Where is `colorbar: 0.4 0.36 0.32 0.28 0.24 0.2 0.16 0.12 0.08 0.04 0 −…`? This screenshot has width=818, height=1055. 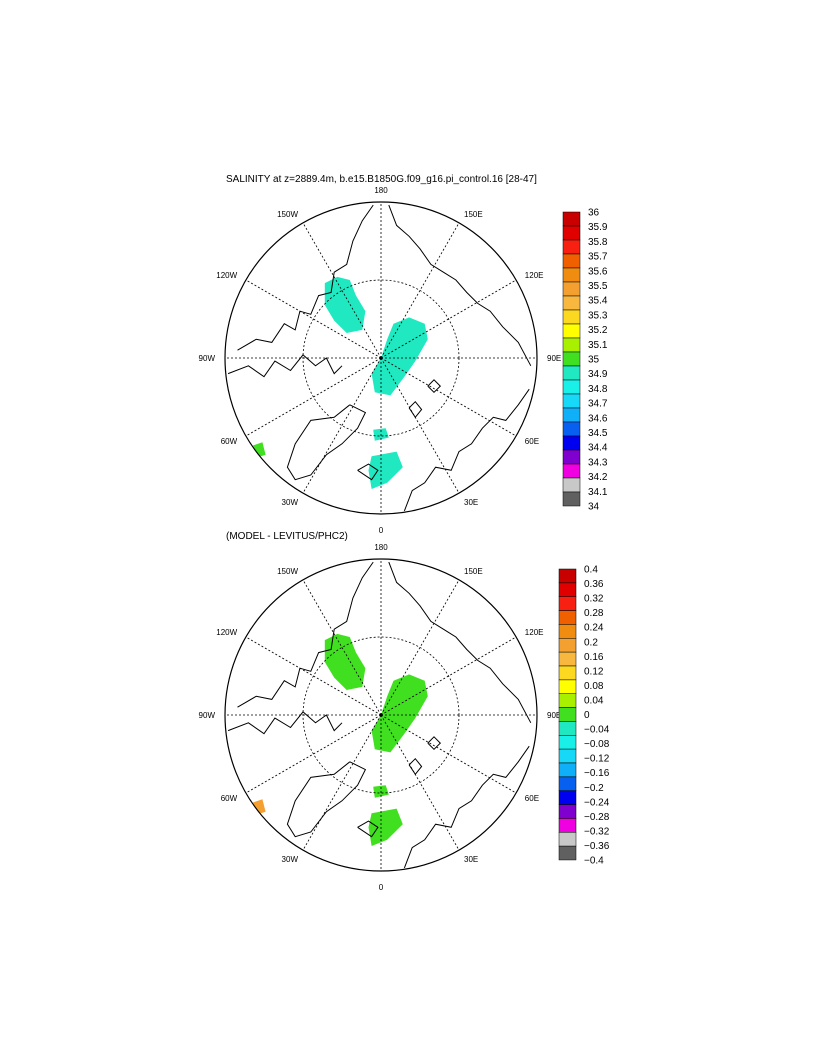
colorbar: 0.4 0.36 0.32 0.28 0.24 0.2 0.16 0.12 0.08 0.04 0 −… is located at coordinates (584, 716).